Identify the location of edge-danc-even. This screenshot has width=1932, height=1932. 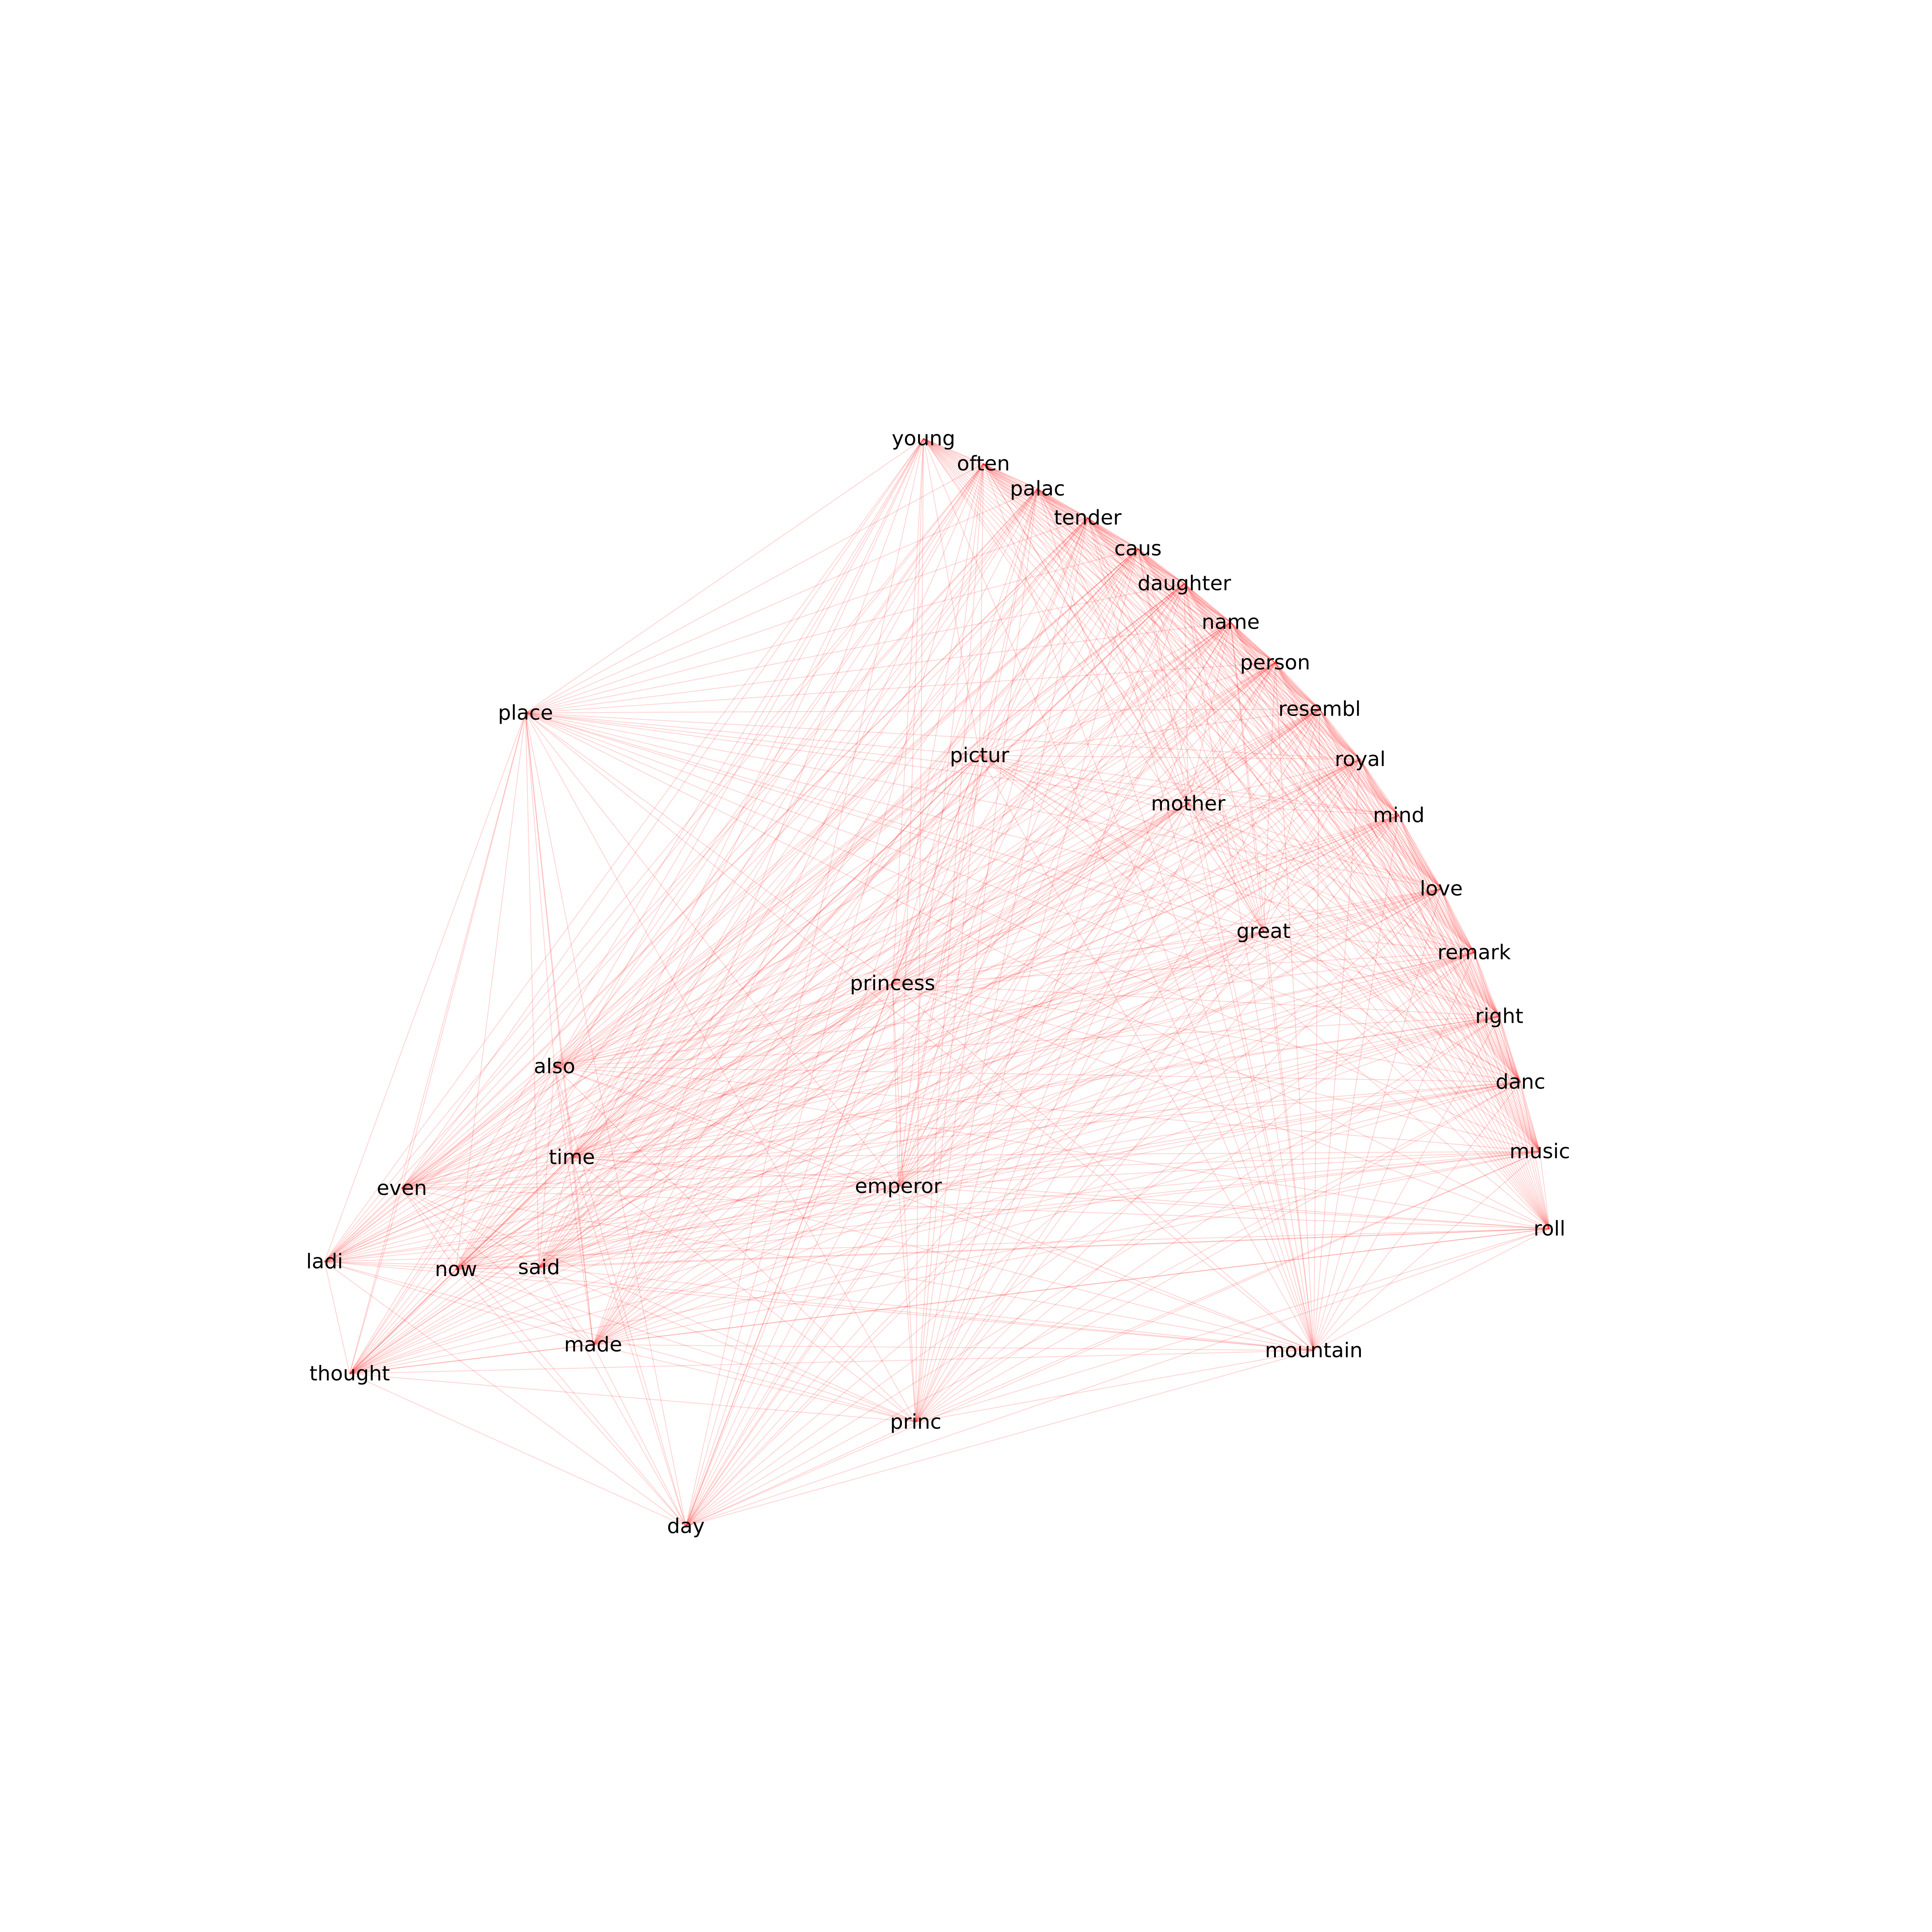
(961, 1135).